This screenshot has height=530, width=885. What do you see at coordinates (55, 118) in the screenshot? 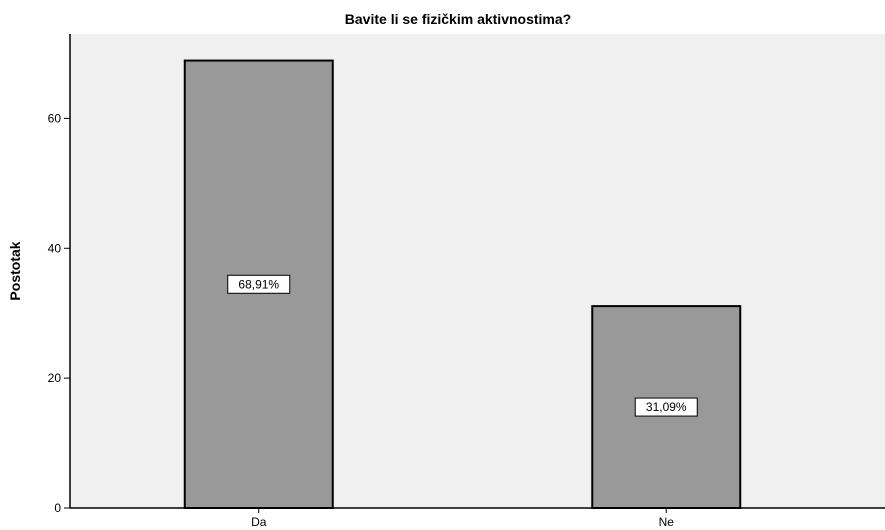
I see `y-tick-label: 60` at bounding box center [55, 118].